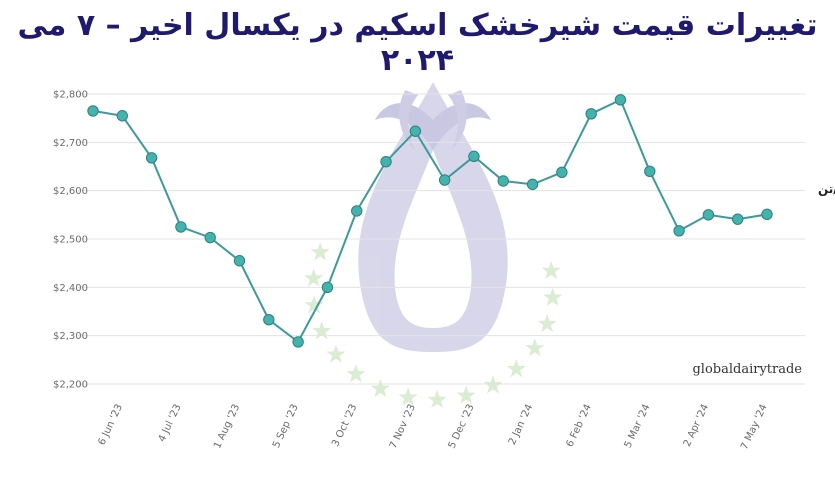 Image resolution: width=835 pixels, height=479 pixels. Describe the element at coordinates (826, 189) in the screenshot. I see `last-value-annotation: ۲۵۵۱دلار/تن` at that location.